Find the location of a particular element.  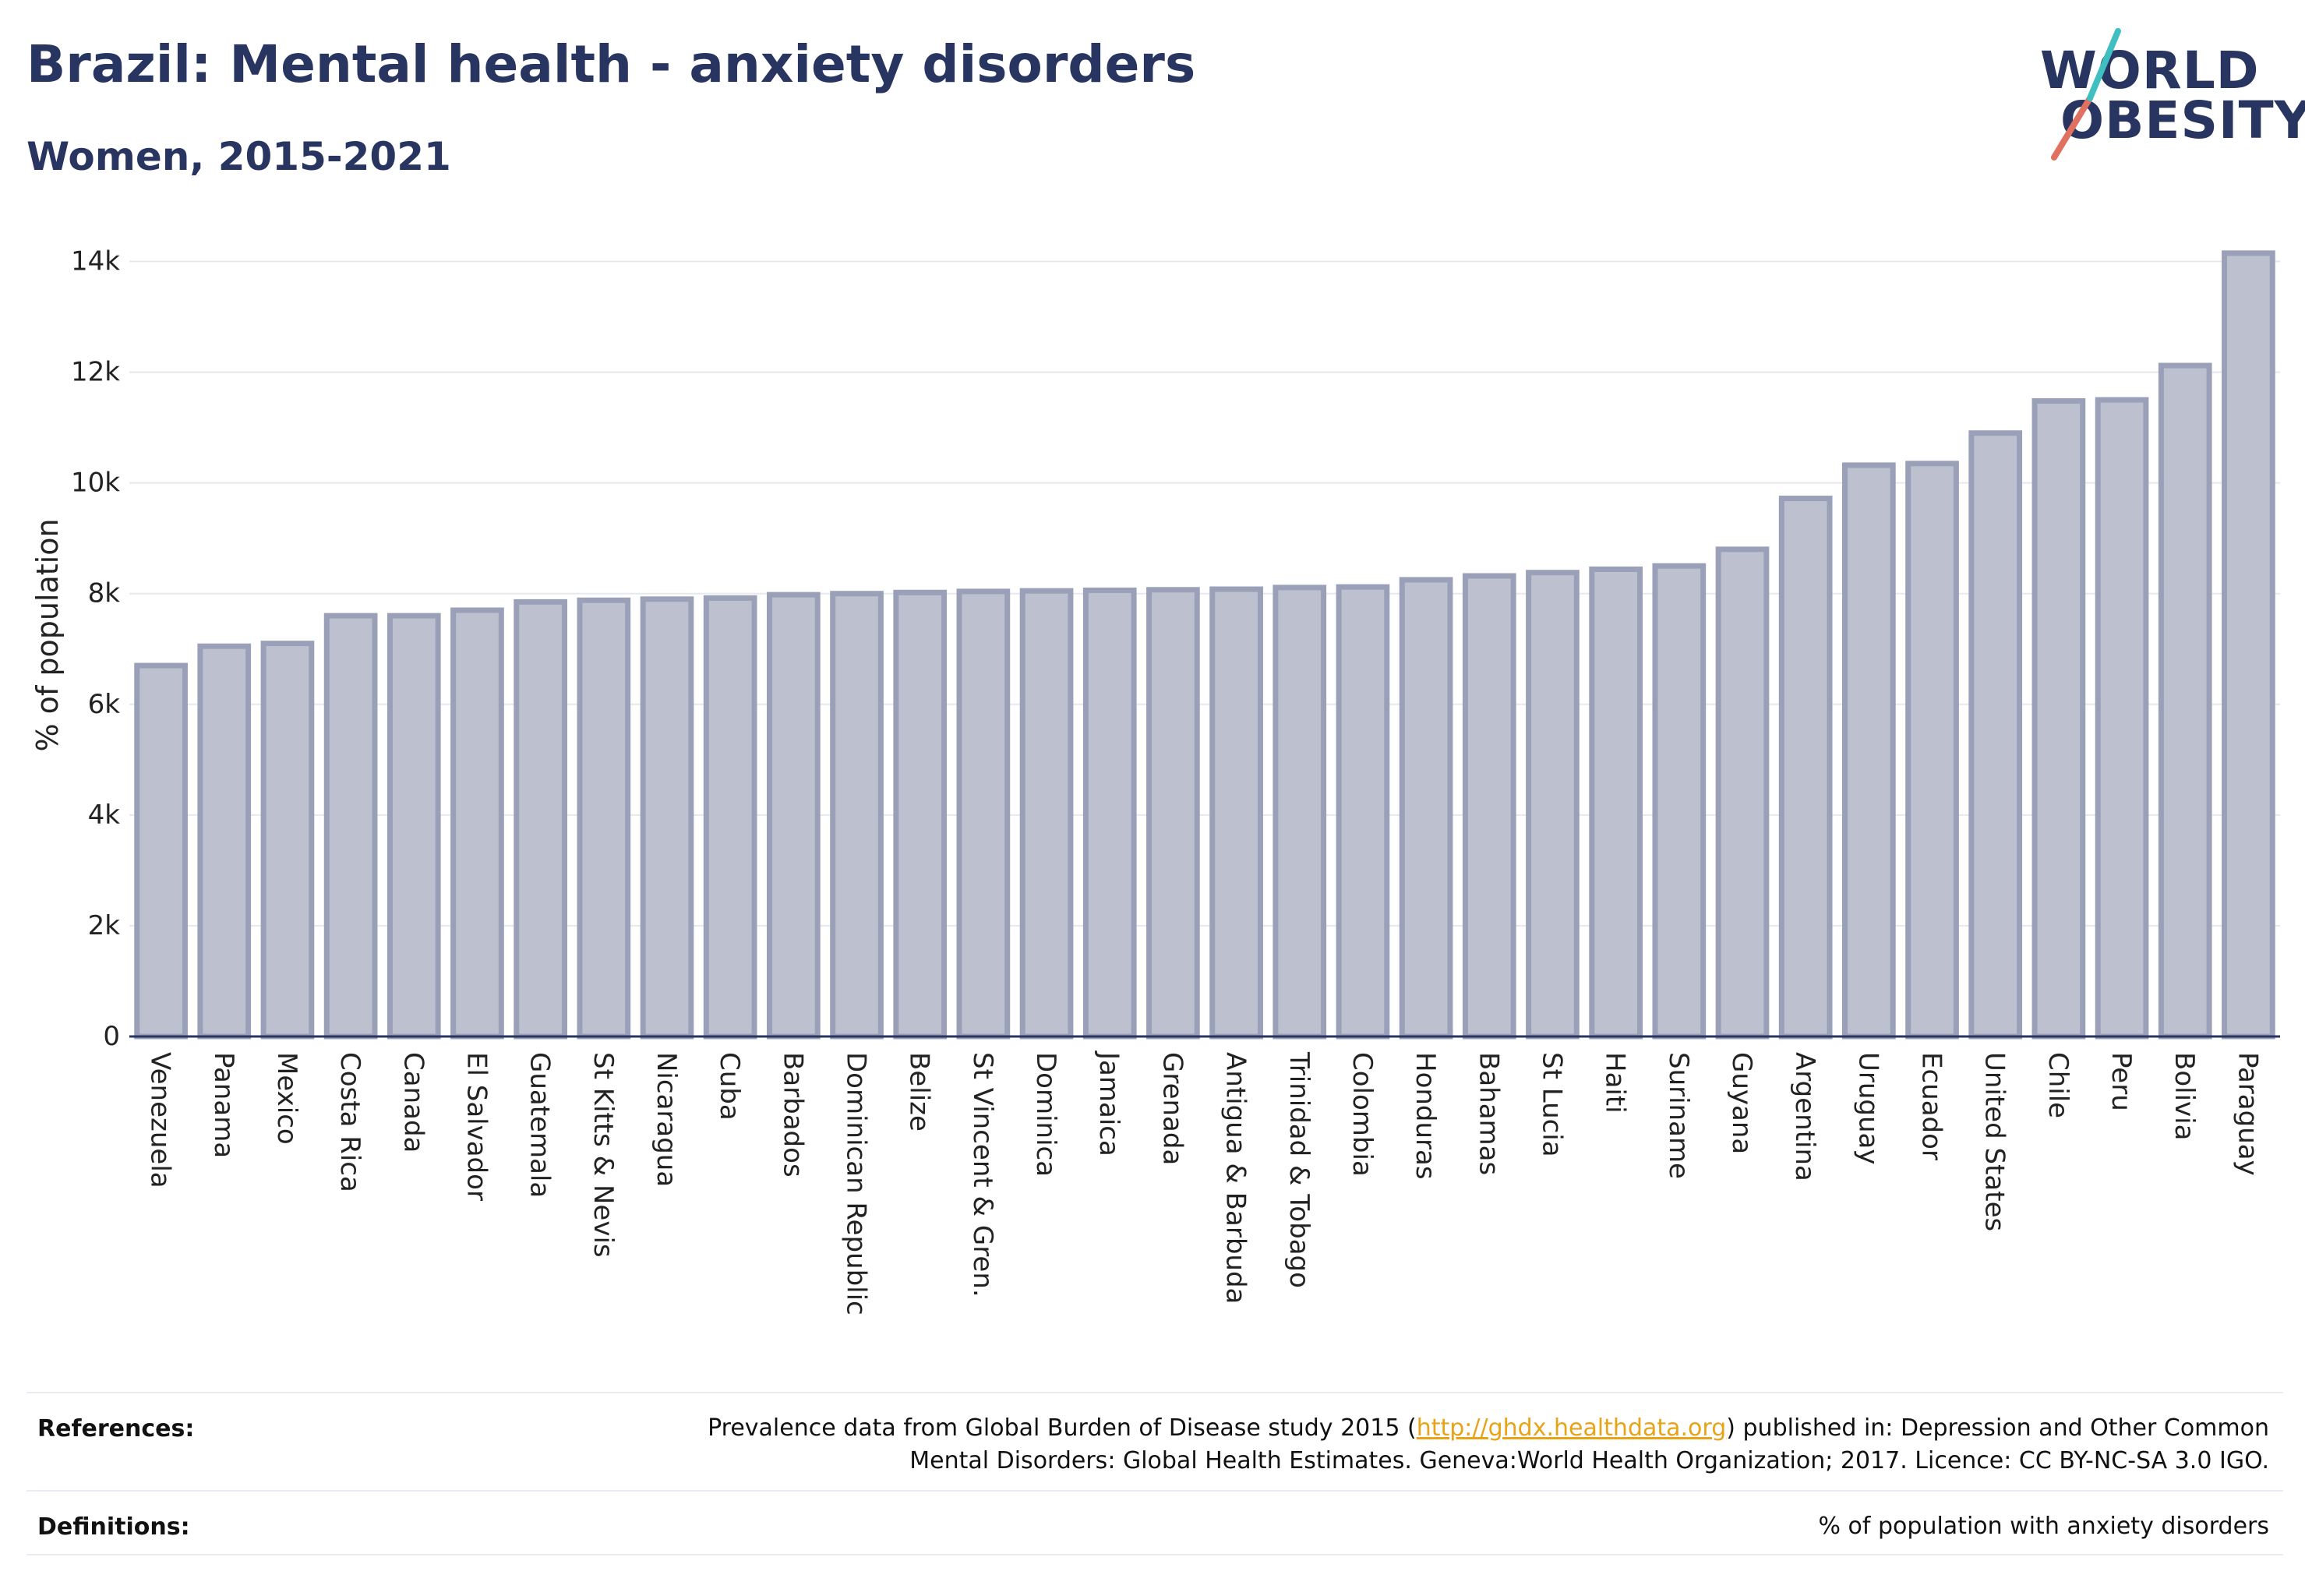

x-tick-label: Barbados is located at coordinates (792, 1115).